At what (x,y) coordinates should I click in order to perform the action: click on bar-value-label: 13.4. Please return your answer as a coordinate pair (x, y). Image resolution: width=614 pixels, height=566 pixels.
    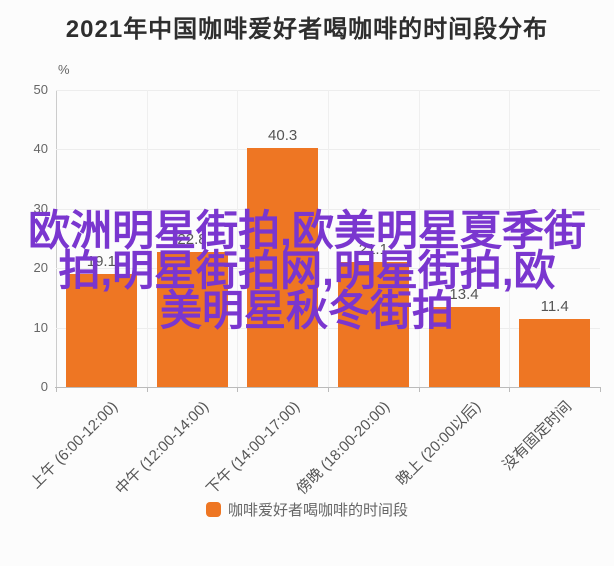
    Looking at the image, I should click on (464, 295).